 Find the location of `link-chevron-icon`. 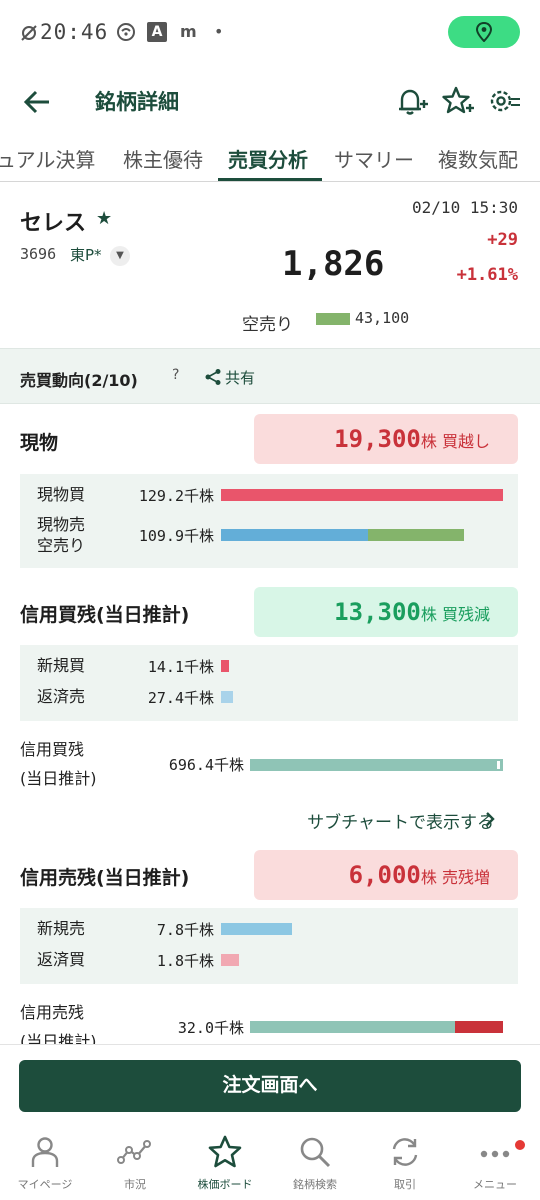

link-chevron-icon is located at coordinates (490, 819).